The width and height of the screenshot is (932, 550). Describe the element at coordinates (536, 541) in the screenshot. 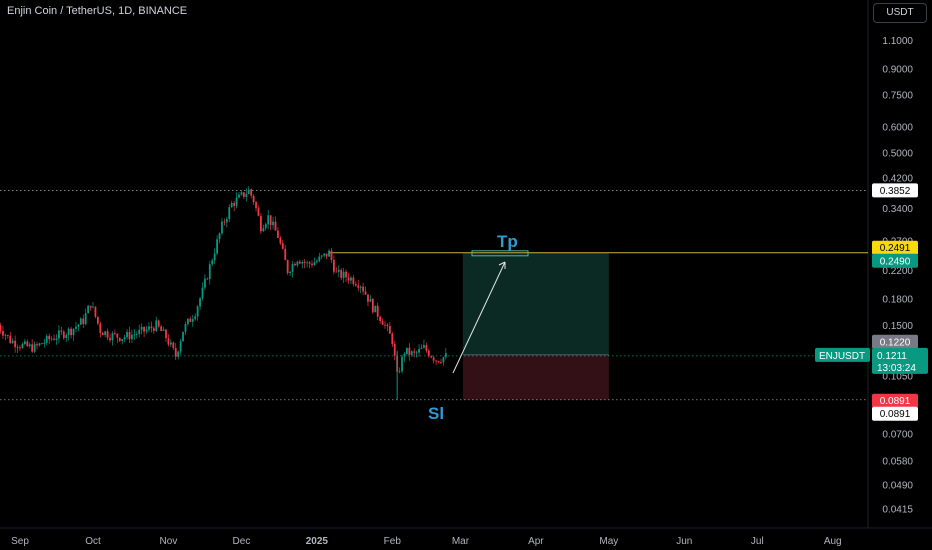

I see `x-tick-label: Apr` at that location.